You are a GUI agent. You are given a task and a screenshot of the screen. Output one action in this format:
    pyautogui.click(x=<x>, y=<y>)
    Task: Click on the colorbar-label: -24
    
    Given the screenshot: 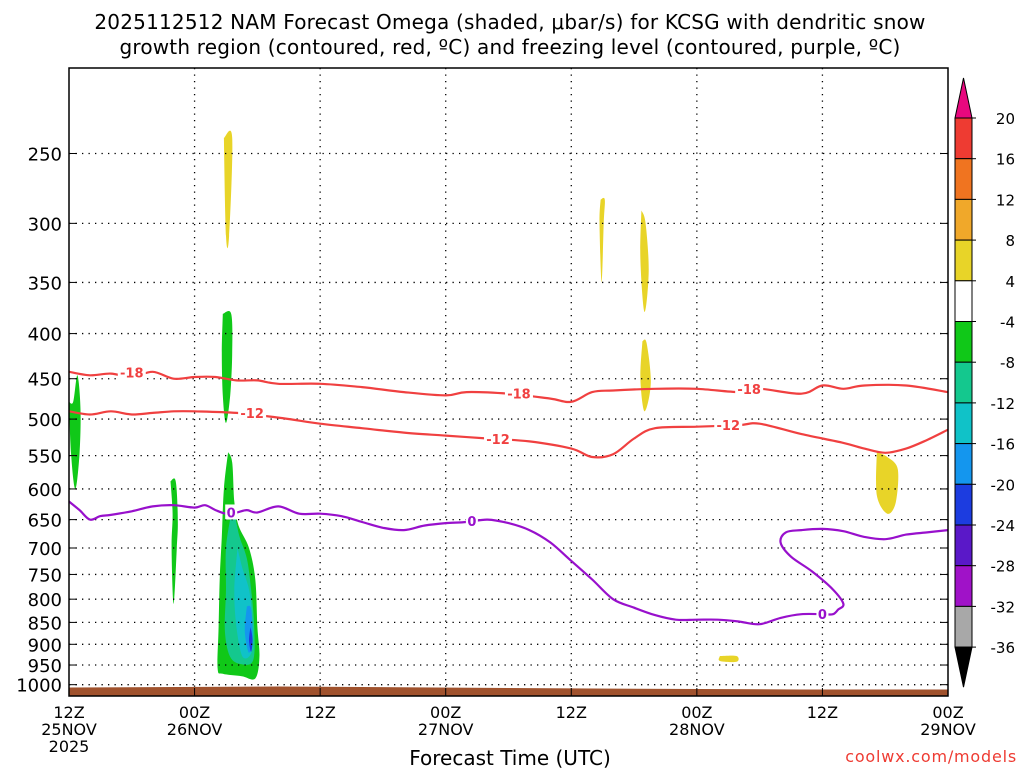 What is the action you would take?
    pyautogui.click(x=1003, y=526)
    